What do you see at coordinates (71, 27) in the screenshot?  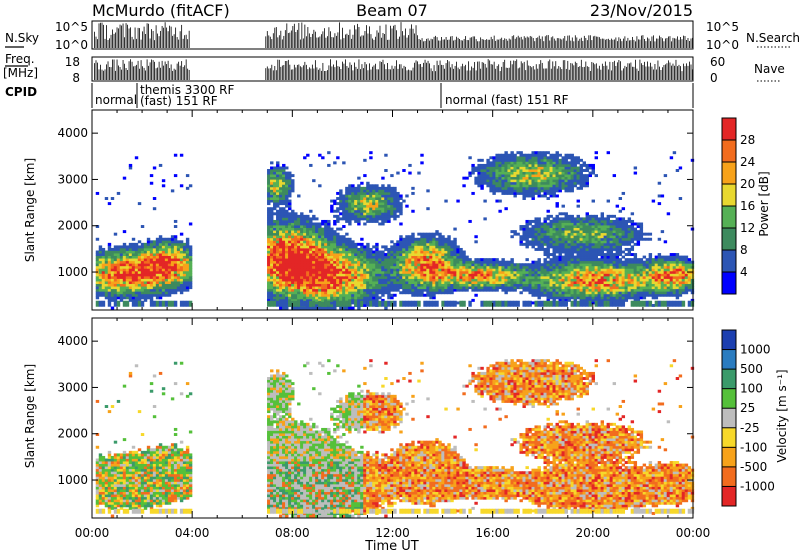 I see `nsky-tick-high: 10^5` at bounding box center [71, 27].